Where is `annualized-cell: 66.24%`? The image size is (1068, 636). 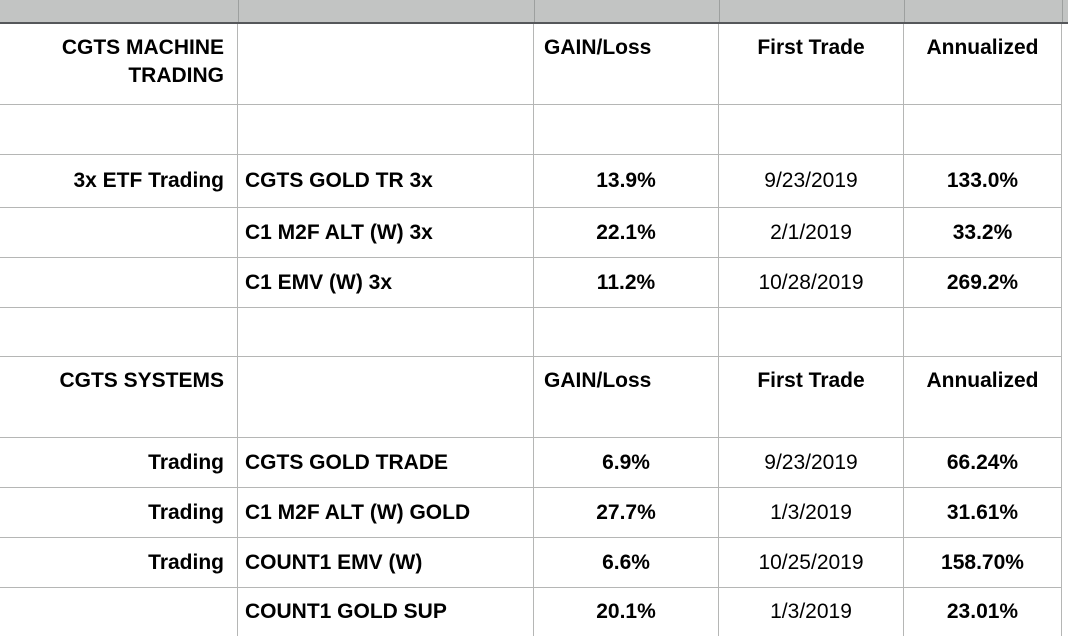
annualized-cell: 66.24% is located at coordinates (983, 462).